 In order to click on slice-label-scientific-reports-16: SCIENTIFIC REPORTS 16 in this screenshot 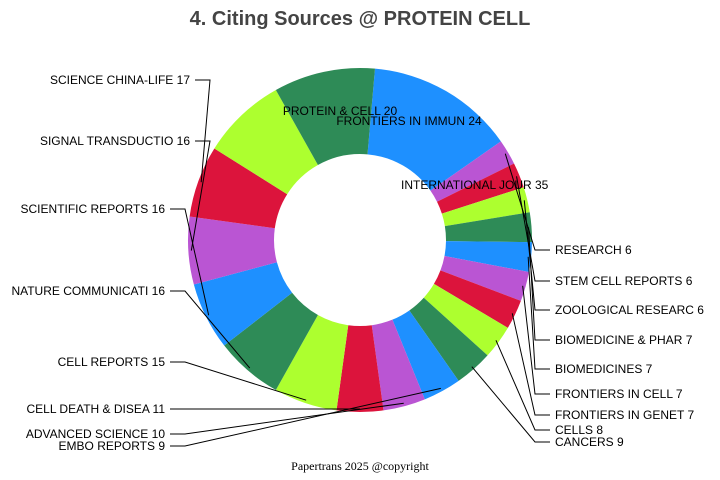, I will do `click(93, 209)`.